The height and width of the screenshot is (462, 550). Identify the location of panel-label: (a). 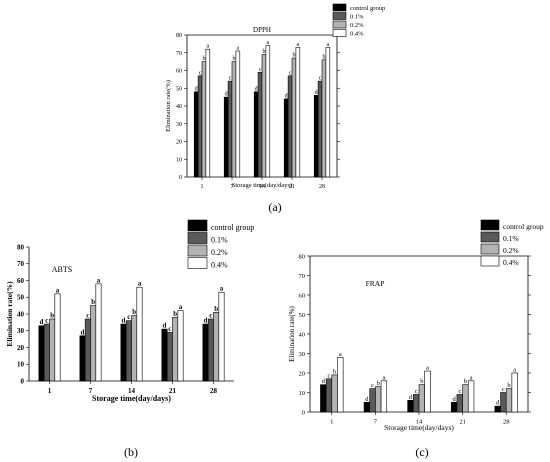
(274, 207).